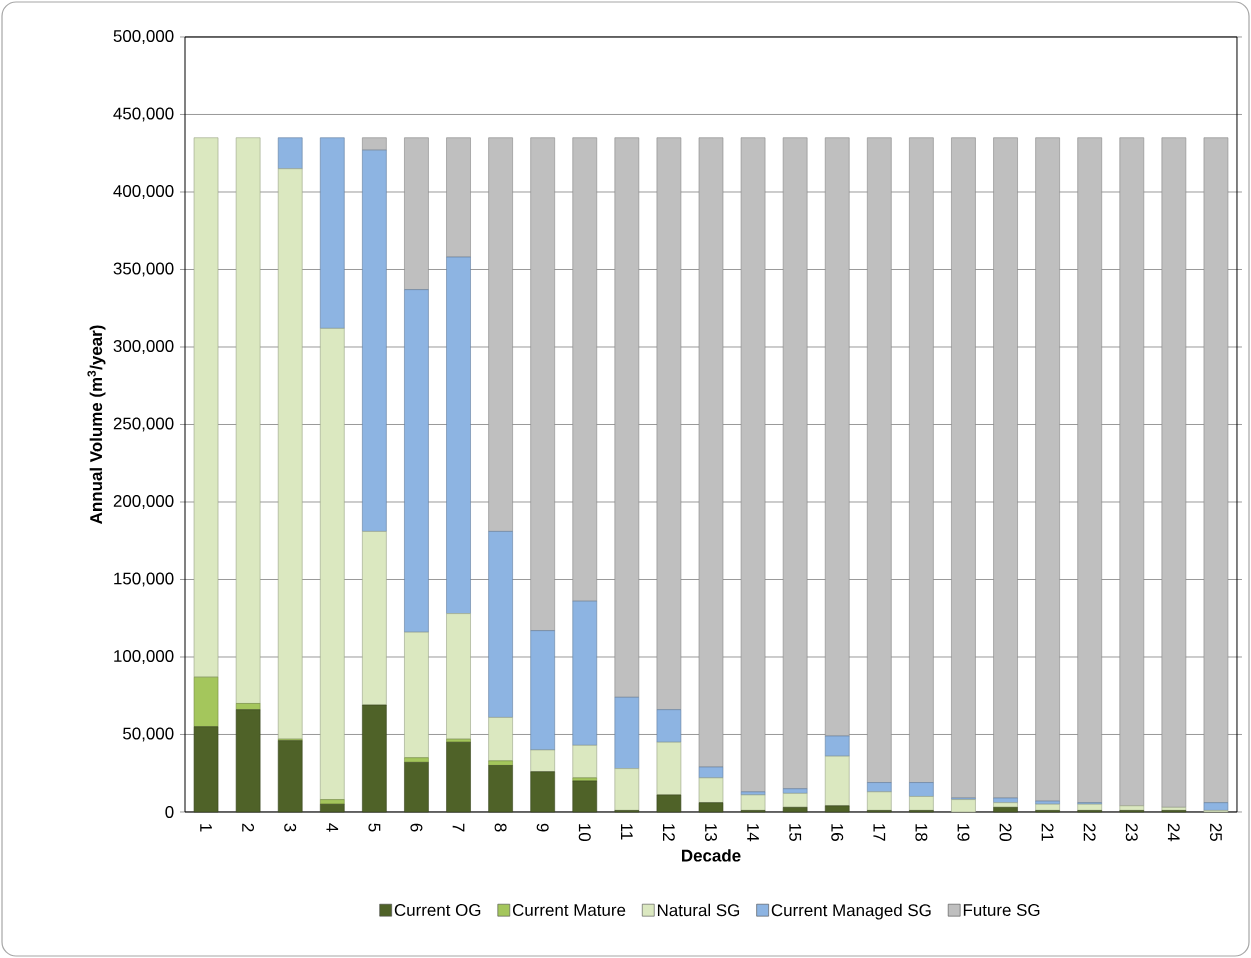 The height and width of the screenshot is (958, 1251). What do you see at coordinates (1089, 832) in the screenshot?
I see `x-tick-label: 22` at bounding box center [1089, 832].